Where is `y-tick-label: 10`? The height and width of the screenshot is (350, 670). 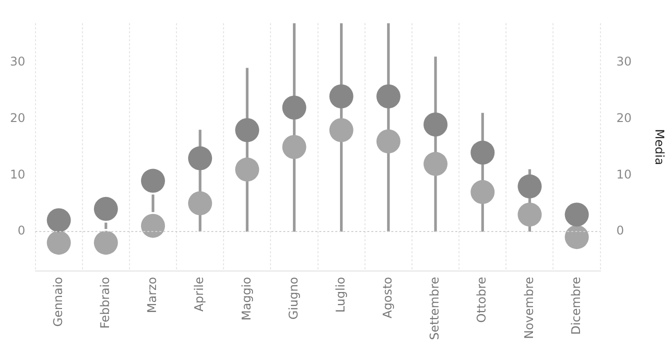
y-tick-label: 10 is located at coordinates (18, 174).